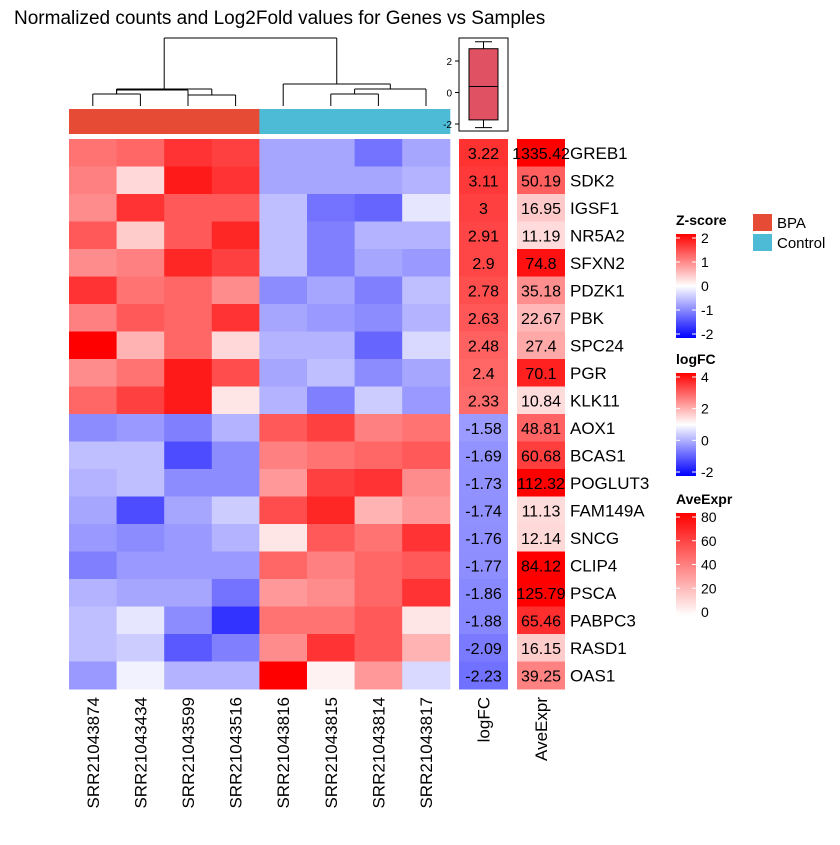 The width and height of the screenshot is (840, 845). I want to click on logfc-value: 2.91, so click(483, 236).